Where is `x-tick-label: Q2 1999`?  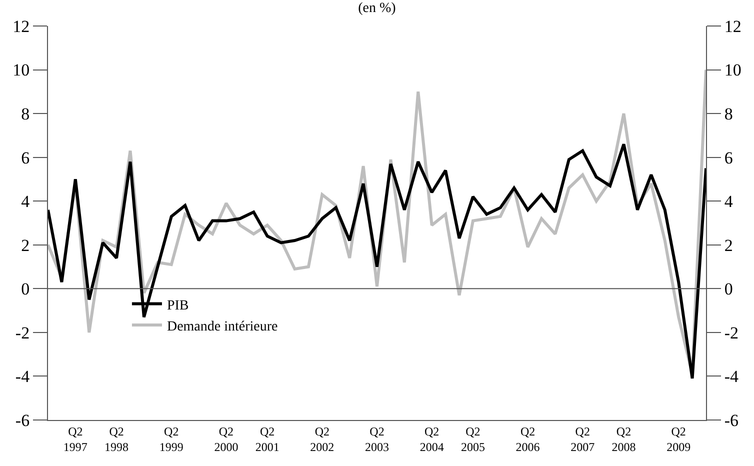 x-tick-label: Q2 1999 is located at coordinates (171, 439).